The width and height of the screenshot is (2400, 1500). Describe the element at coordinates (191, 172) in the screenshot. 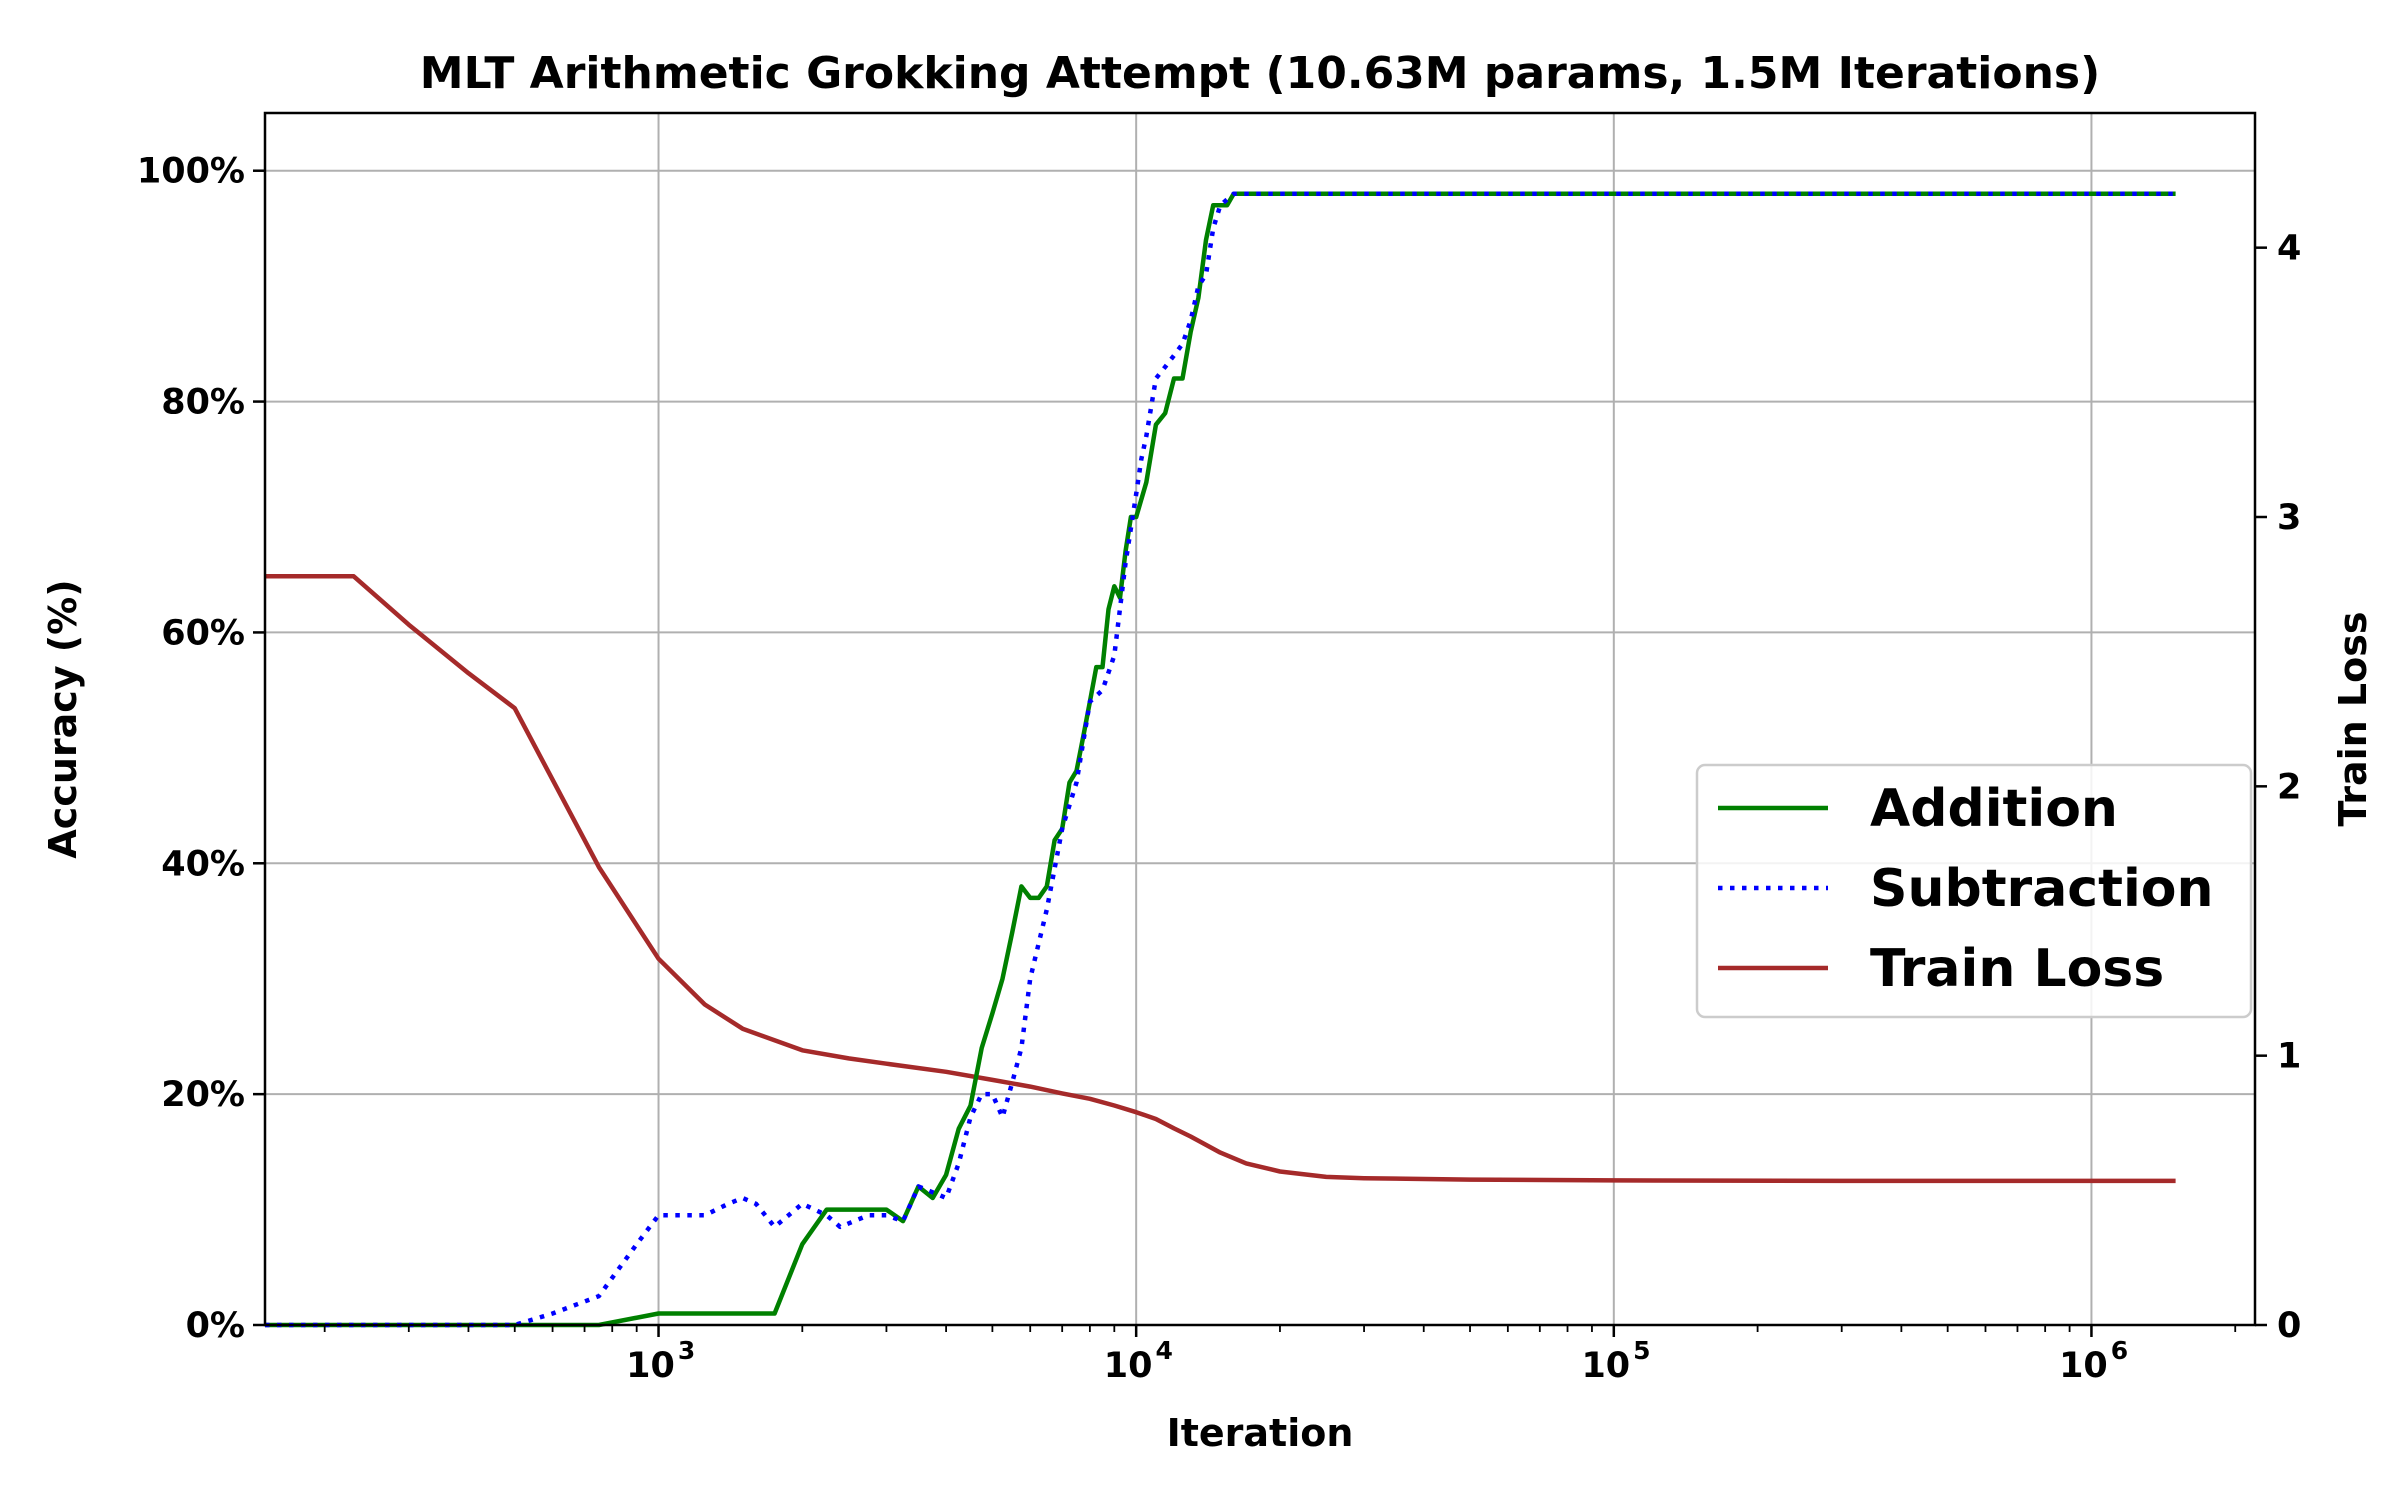

I see `y-tick-label: 100%` at that location.